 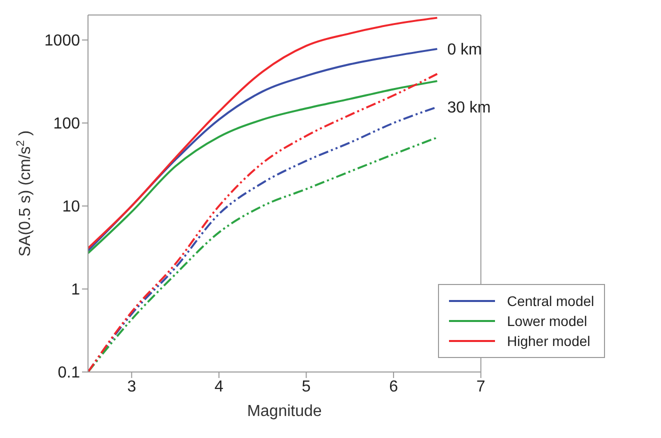 What do you see at coordinates (306, 387) in the screenshot?
I see `x-tick-label: 5` at bounding box center [306, 387].